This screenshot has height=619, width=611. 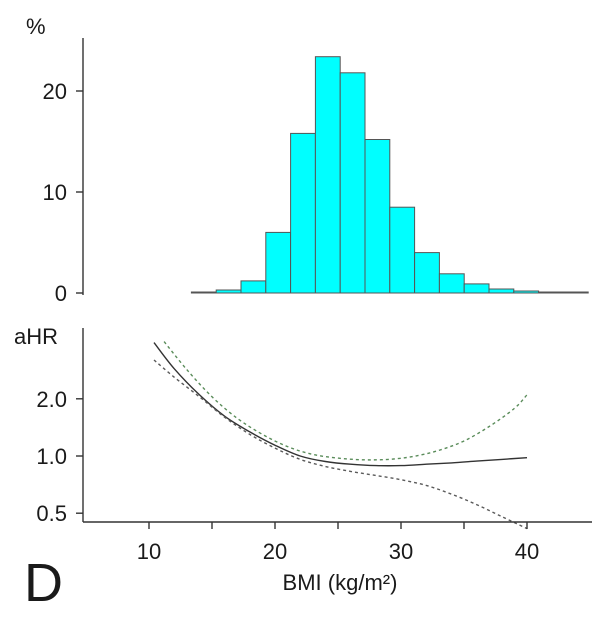 What do you see at coordinates (149, 551) in the screenshot?
I see `x-tick-label: 10` at bounding box center [149, 551].